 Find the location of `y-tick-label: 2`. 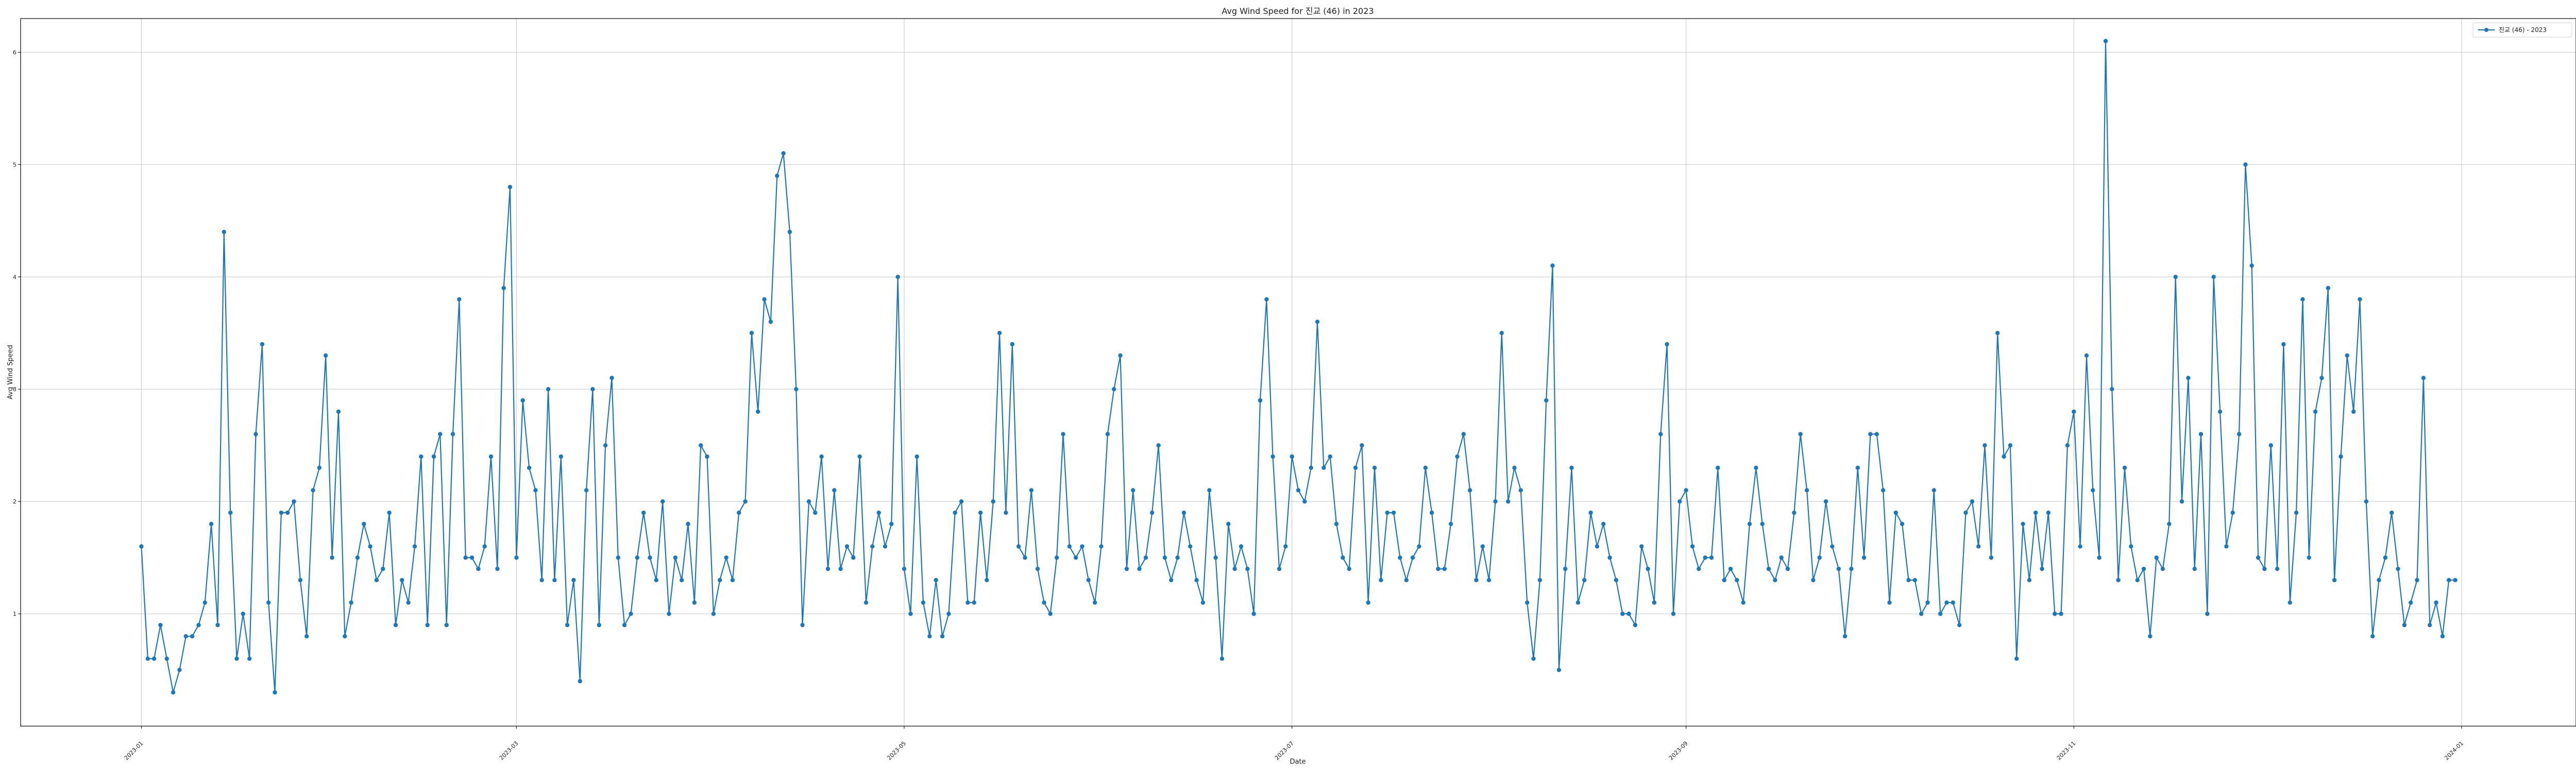

y-tick-label: 2 is located at coordinates (14, 501).